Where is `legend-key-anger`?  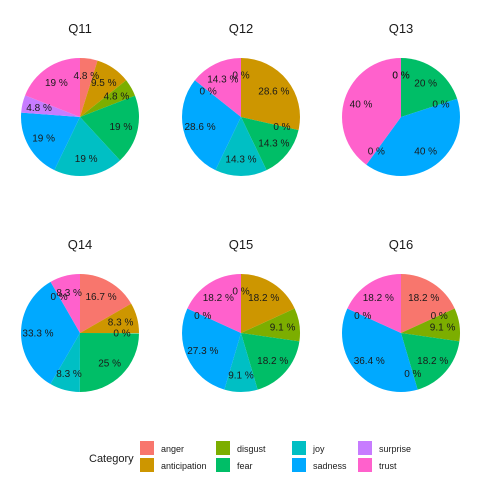 legend-key-anger is located at coordinates (147, 448).